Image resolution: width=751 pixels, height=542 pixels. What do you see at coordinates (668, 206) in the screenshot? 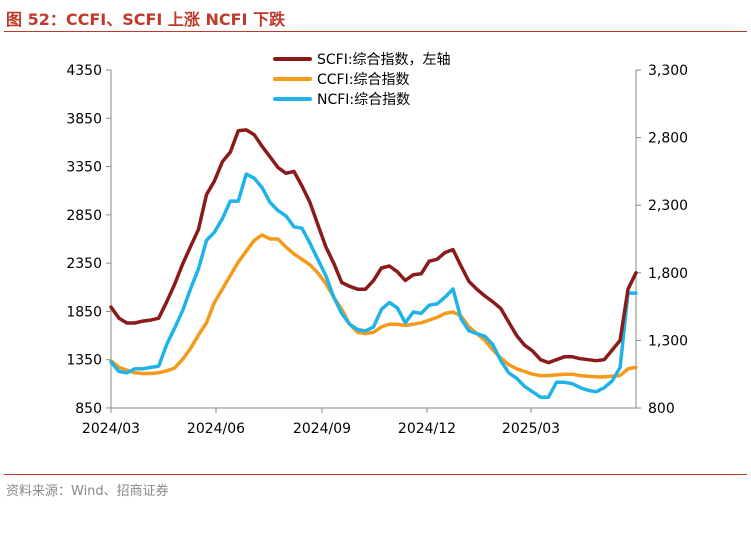
I see `right-tick-label: 2,300` at bounding box center [668, 206].